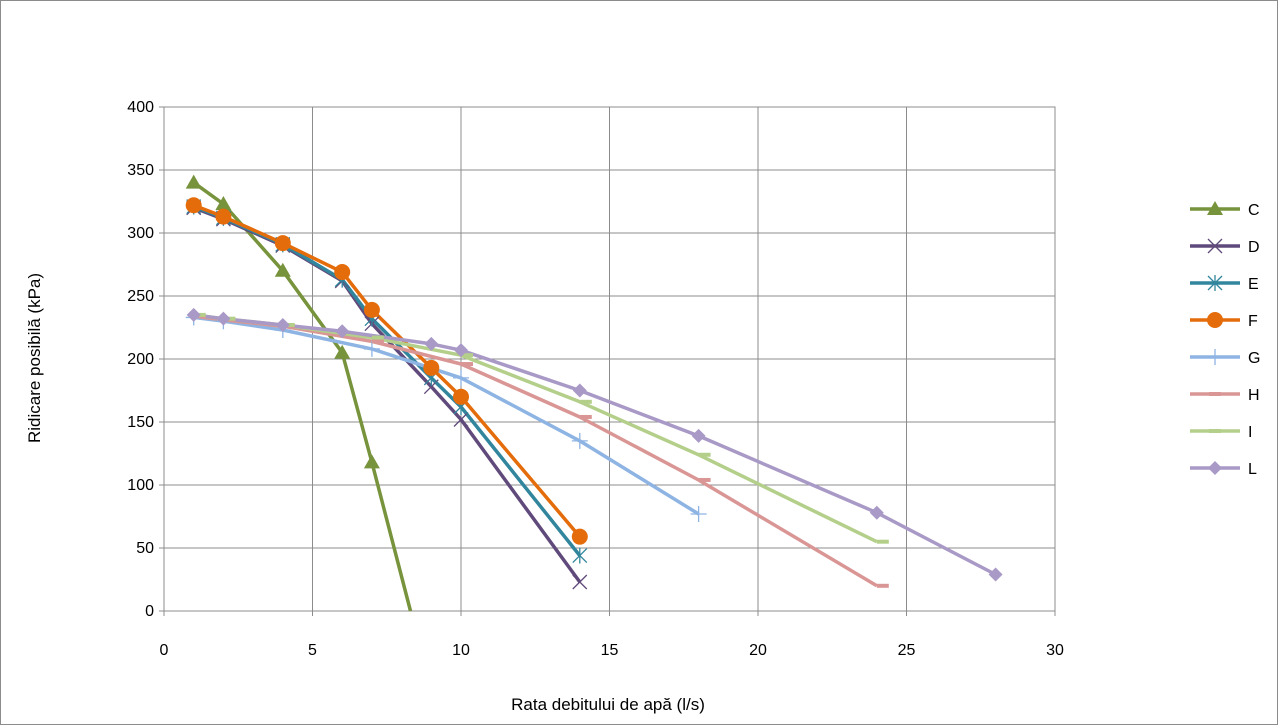  Describe the element at coordinates (610, 650) in the screenshot. I see `x-tick-label: 15` at that location.